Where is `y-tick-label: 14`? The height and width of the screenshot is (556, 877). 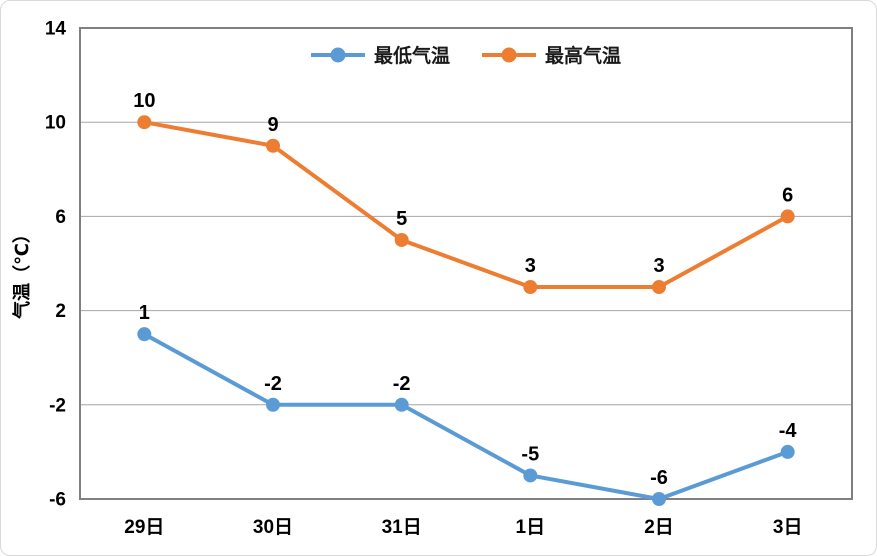 y-tick-label: 14 is located at coordinates (56, 29).